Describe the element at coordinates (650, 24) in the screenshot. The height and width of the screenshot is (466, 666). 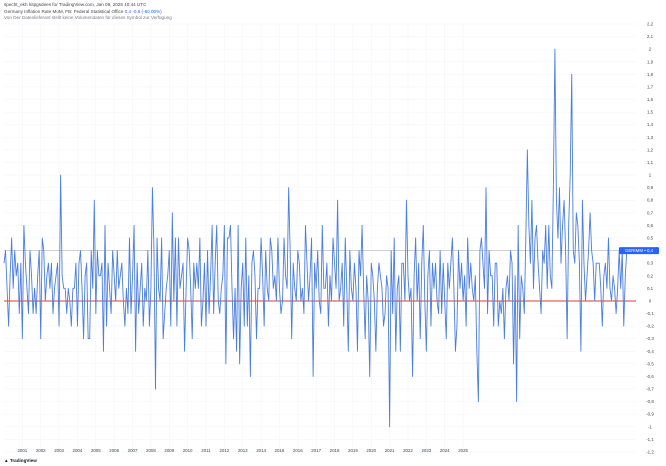
I see `y-tick-label: 2,2` at that location.